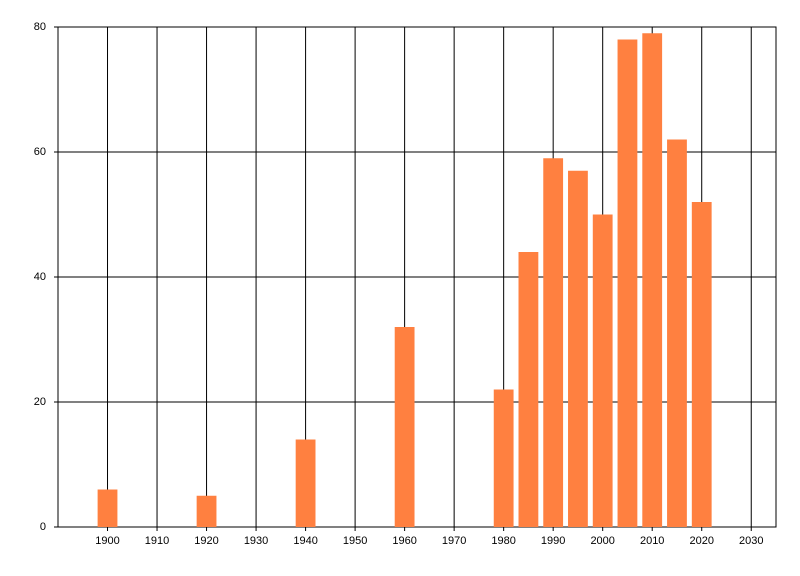 The width and height of the screenshot is (800, 576). What do you see at coordinates (40, 277) in the screenshot?
I see `y-tick-label: 40` at bounding box center [40, 277].